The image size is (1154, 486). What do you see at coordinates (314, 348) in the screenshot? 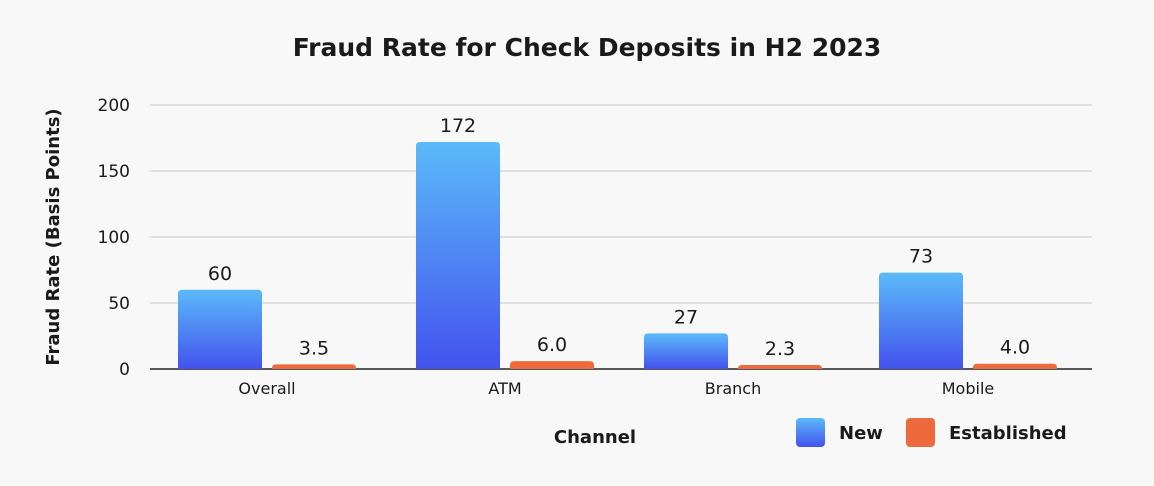
I see `data-label: 3.5` at bounding box center [314, 348].